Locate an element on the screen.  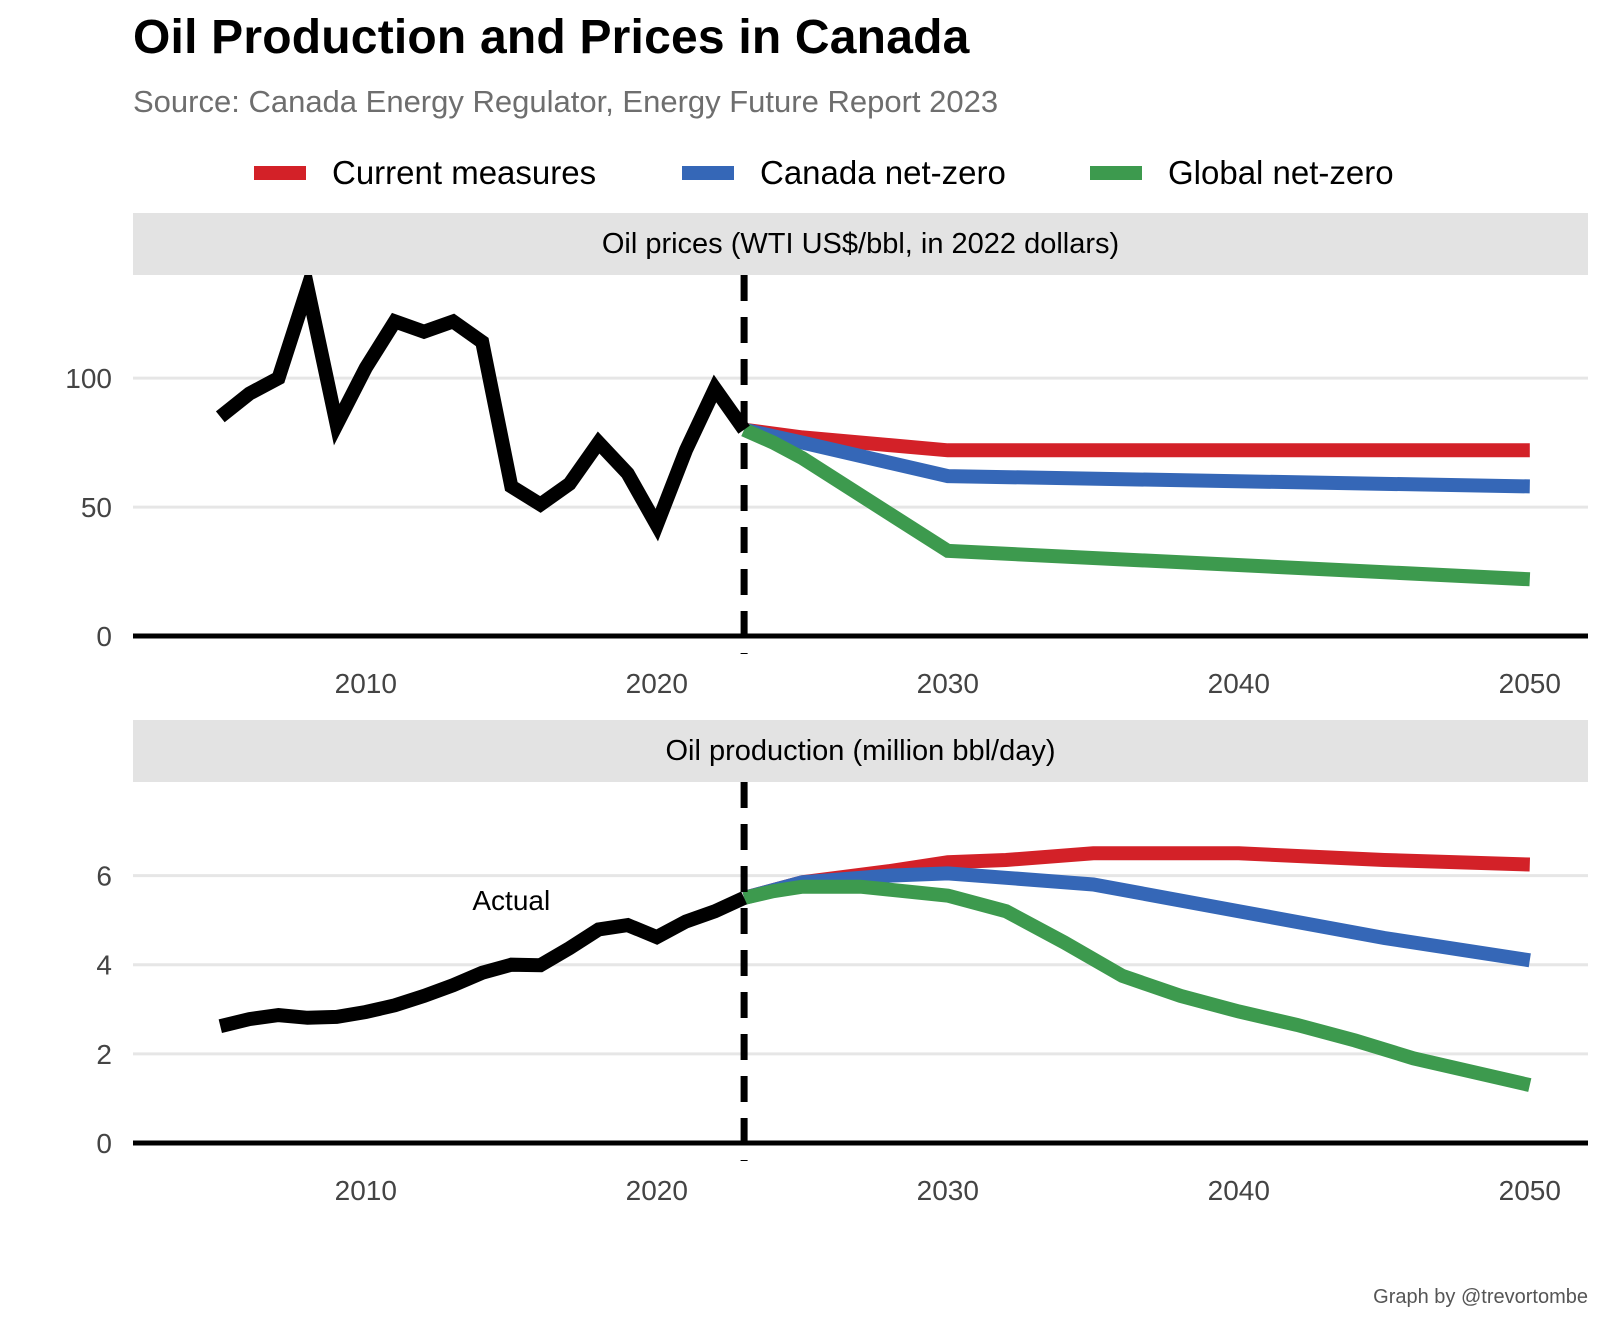
chart-title: Oil Production and Prices in Canada is located at coordinates (551, 37).